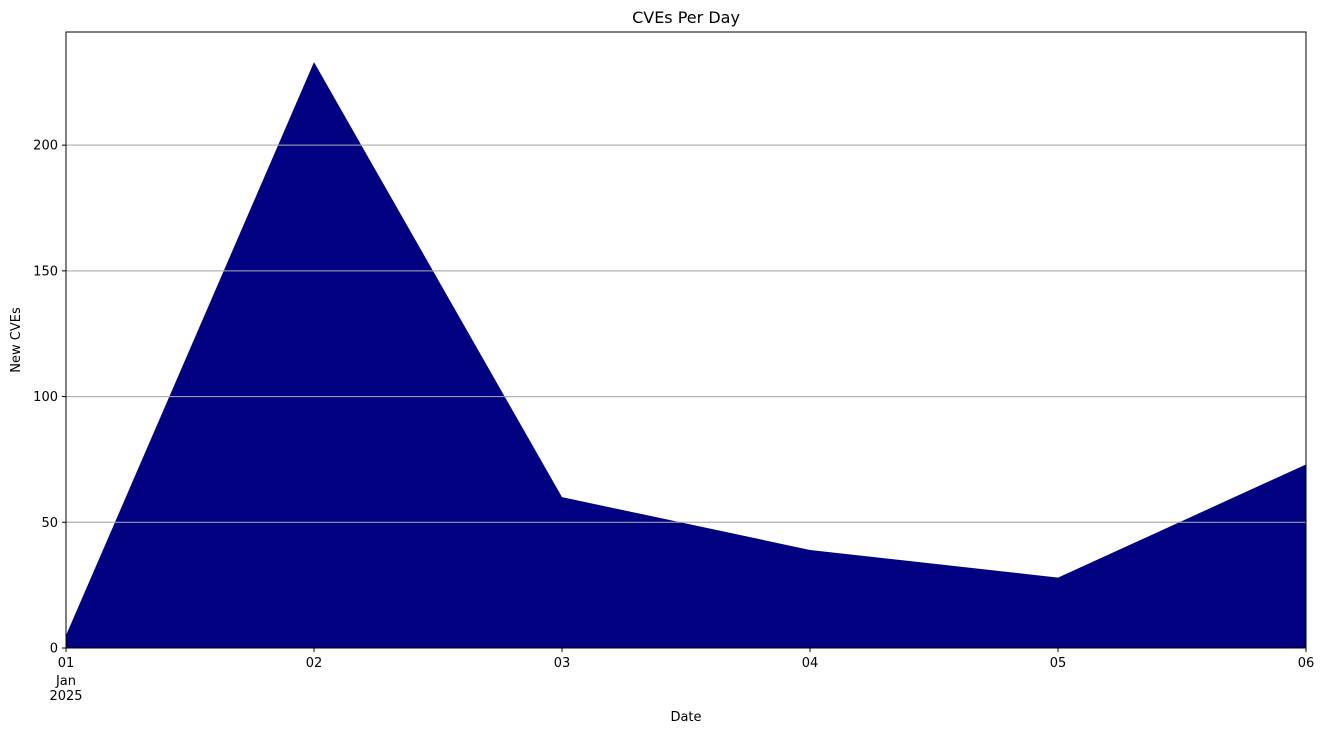 Image resolution: width=1324 pixels, height=734 pixels. Describe the element at coordinates (45, 271) in the screenshot. I see `y-tick-label-150: 150` at that location.